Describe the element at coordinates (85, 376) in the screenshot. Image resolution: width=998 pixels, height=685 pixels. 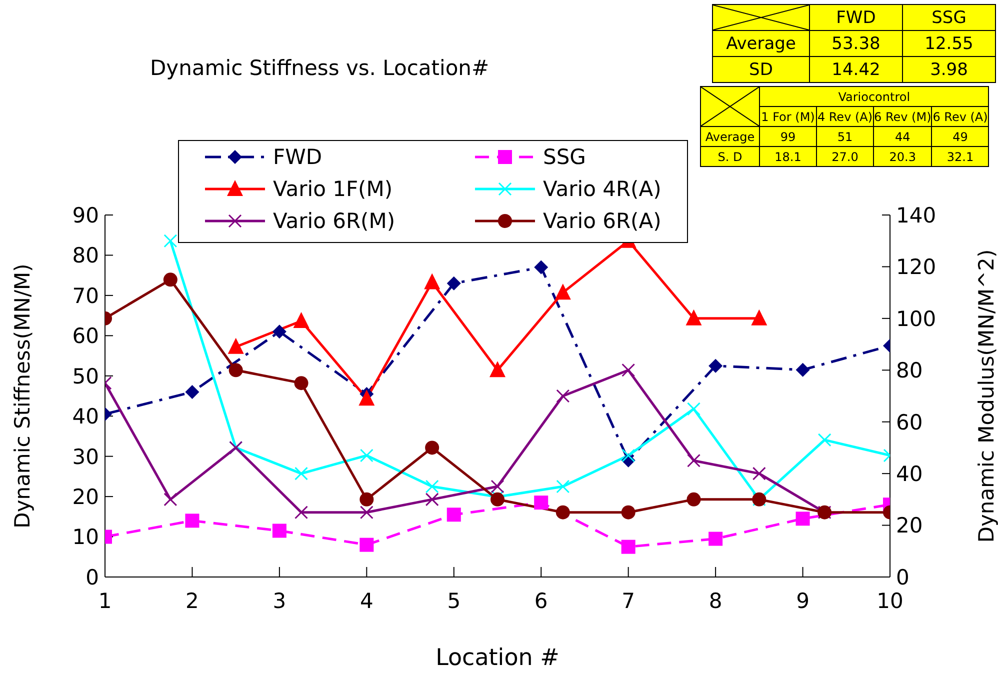
I see `y-tick-label: 50` at that location.